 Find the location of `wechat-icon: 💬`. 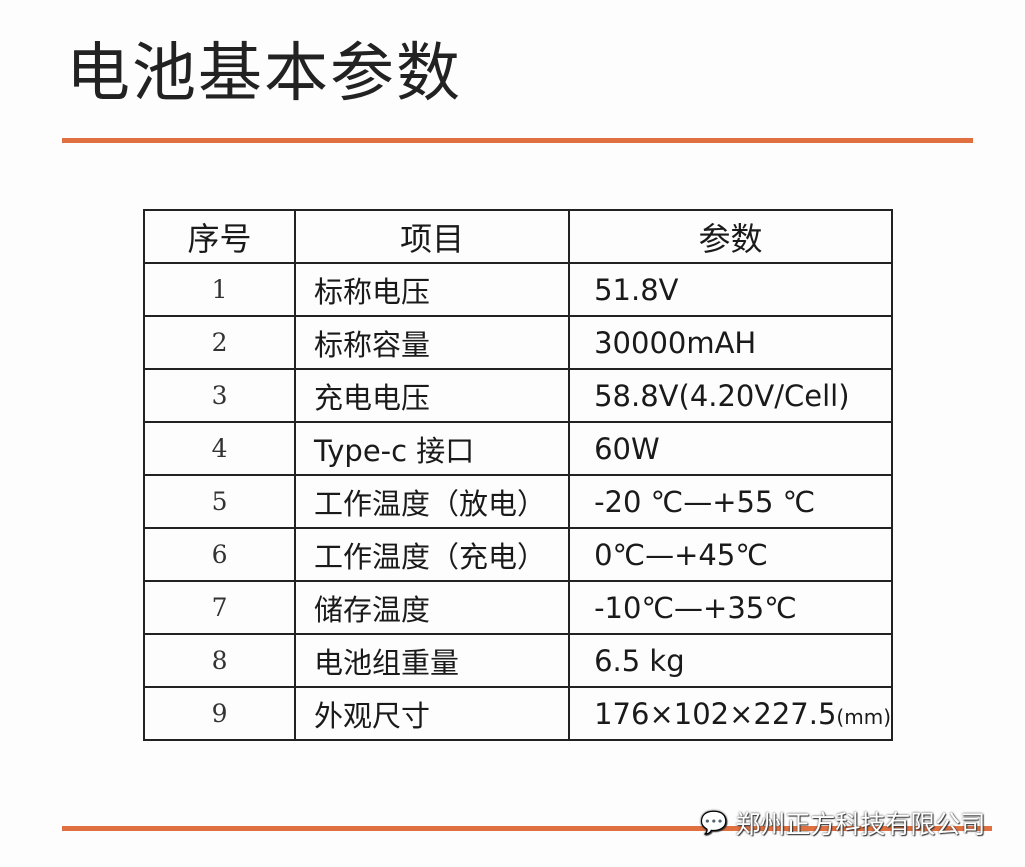

wechat-icon: 💬 is located at coordinates (714, 823).